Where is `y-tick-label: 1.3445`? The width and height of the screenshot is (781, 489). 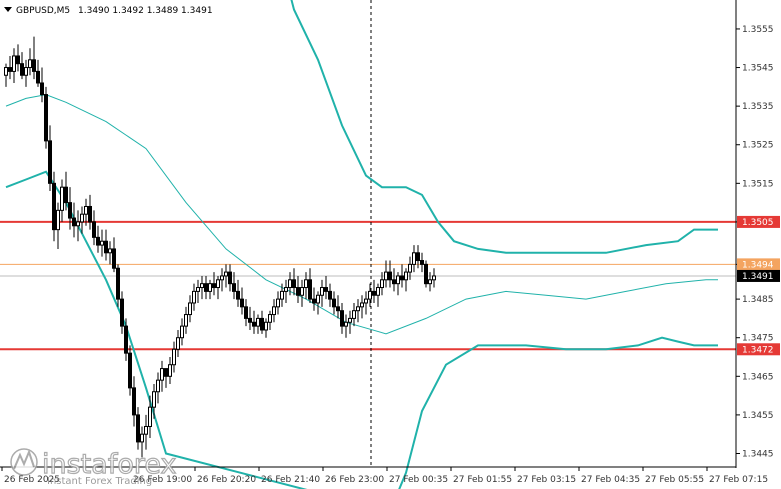 y-tick-label: 1.3445 is located at coordinates (758, 454).